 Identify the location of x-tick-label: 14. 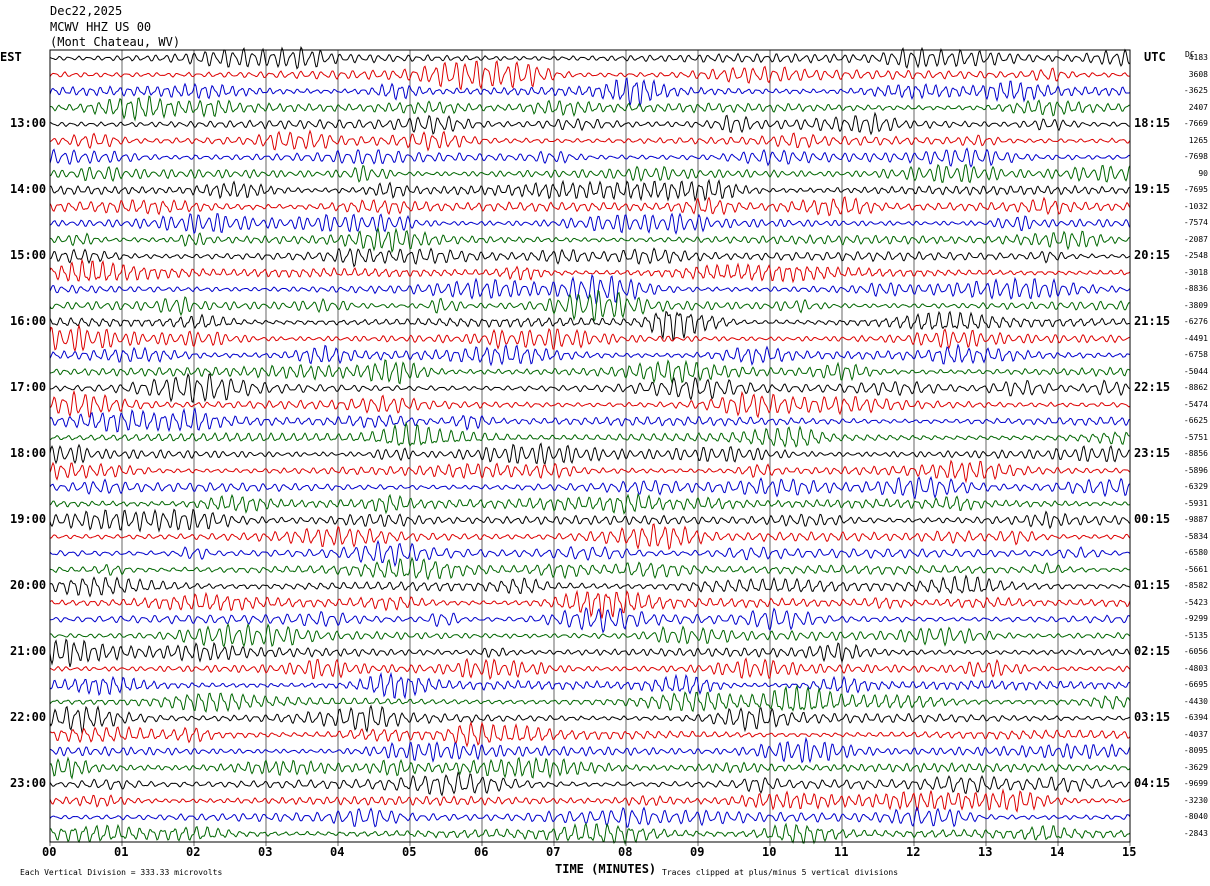
(1057, 852).